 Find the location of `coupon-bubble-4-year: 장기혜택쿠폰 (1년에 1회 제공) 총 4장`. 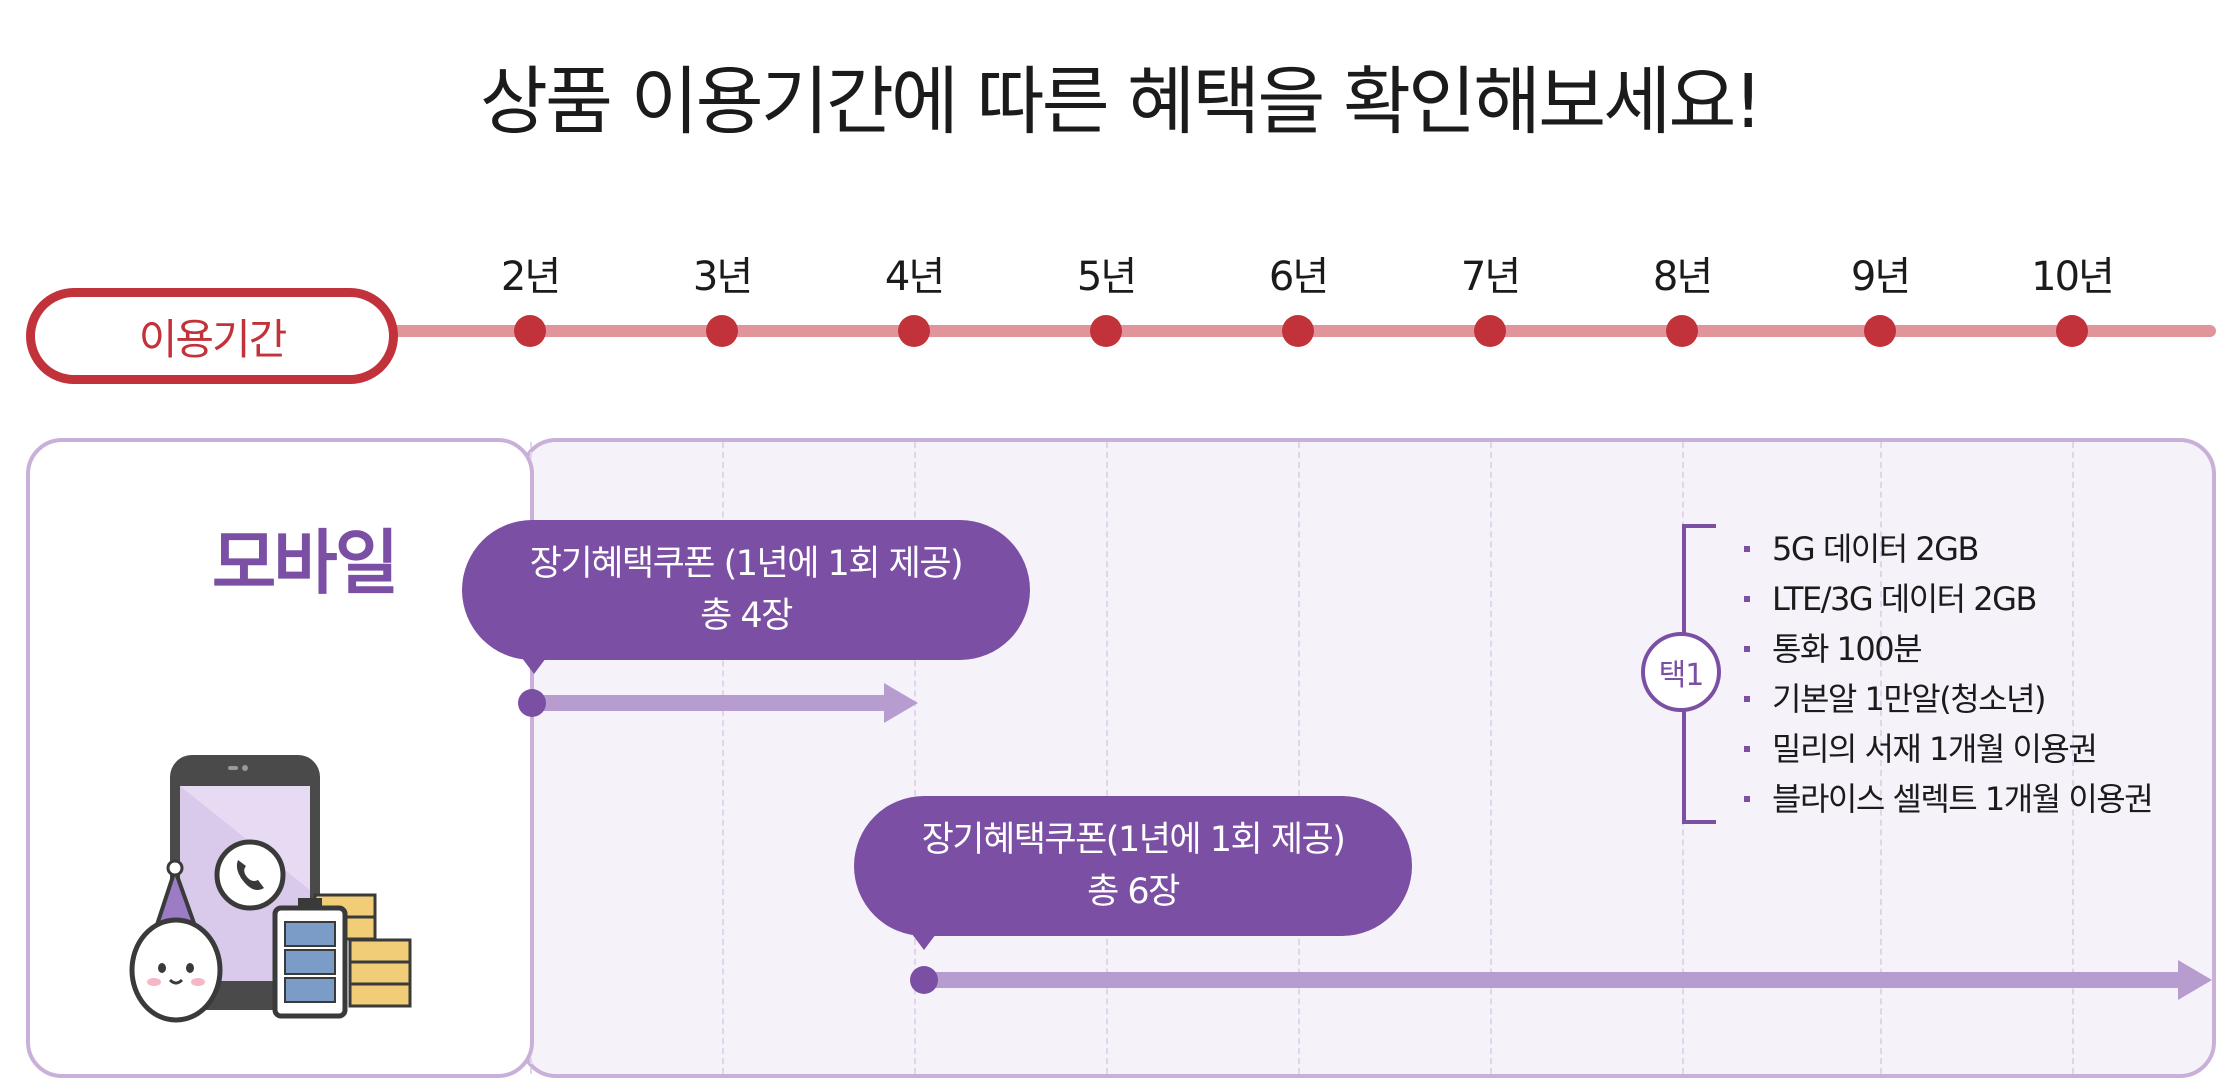

coupon-bubble-4-year: 장기혜택쿠폰 (1년에 1회 제공) 총 4장 is located at coordinates (746, 590).